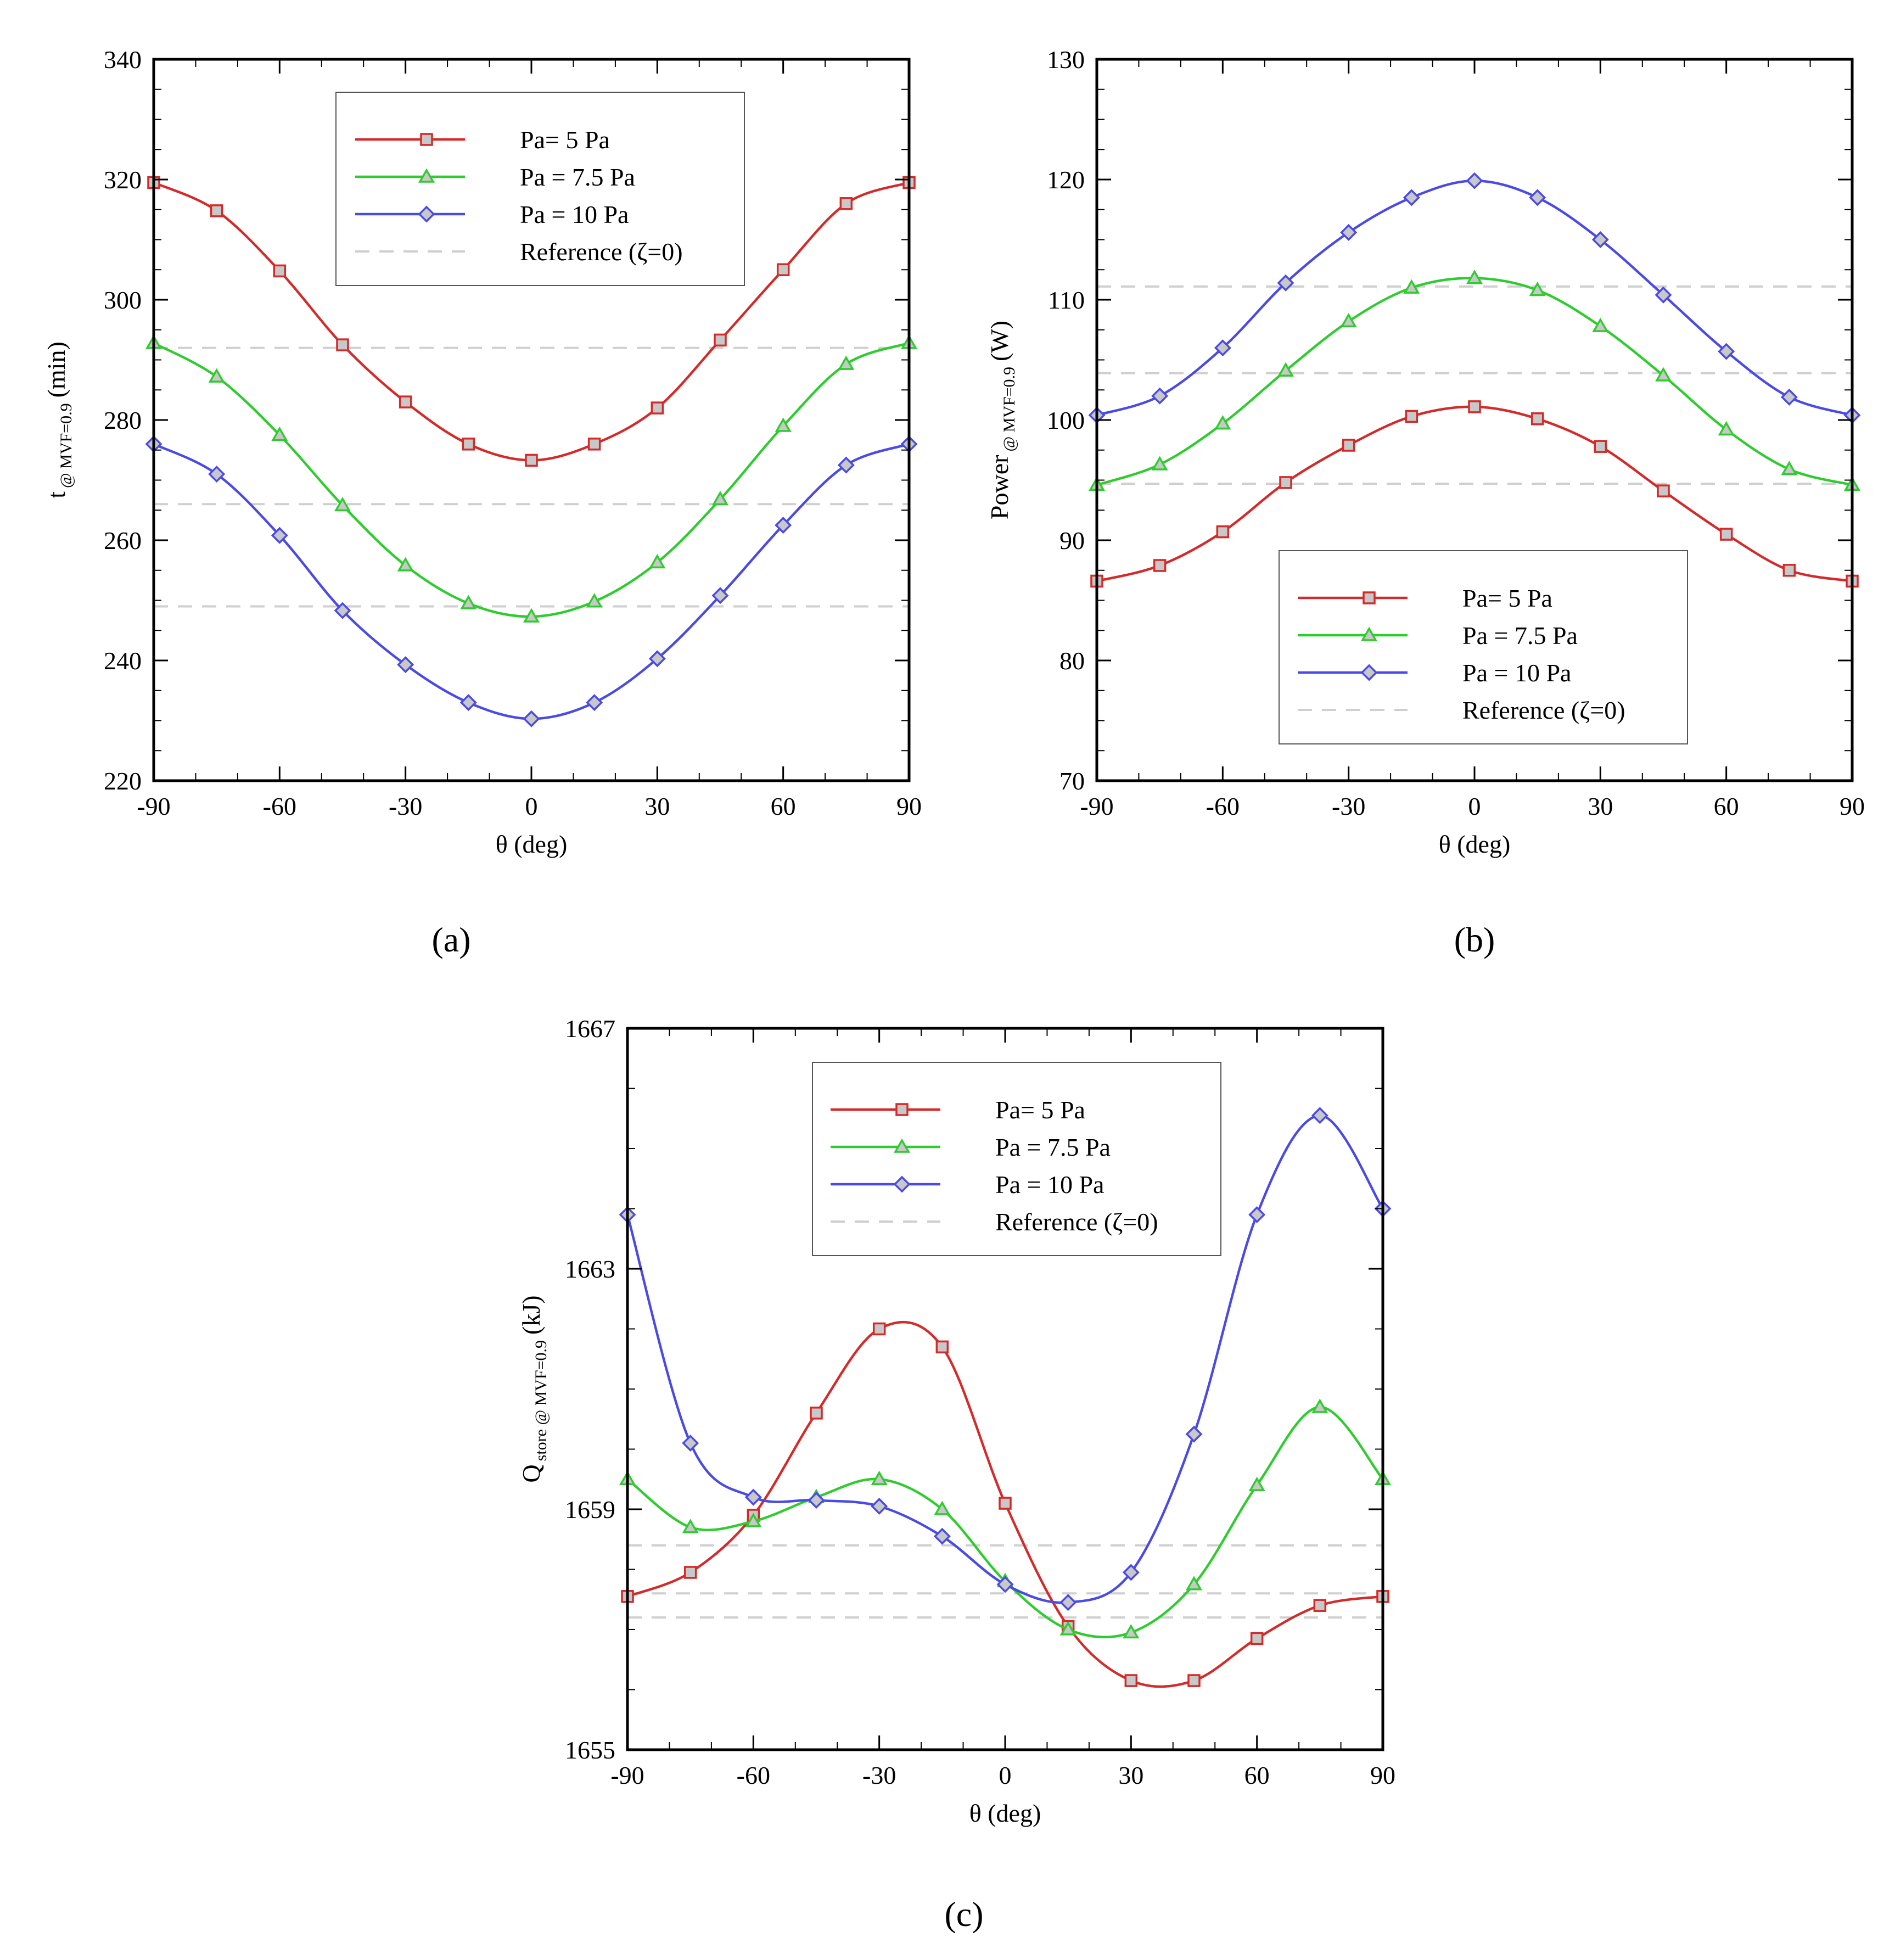  I want to click on plot-b-caption: (b), so click(1475, 940).